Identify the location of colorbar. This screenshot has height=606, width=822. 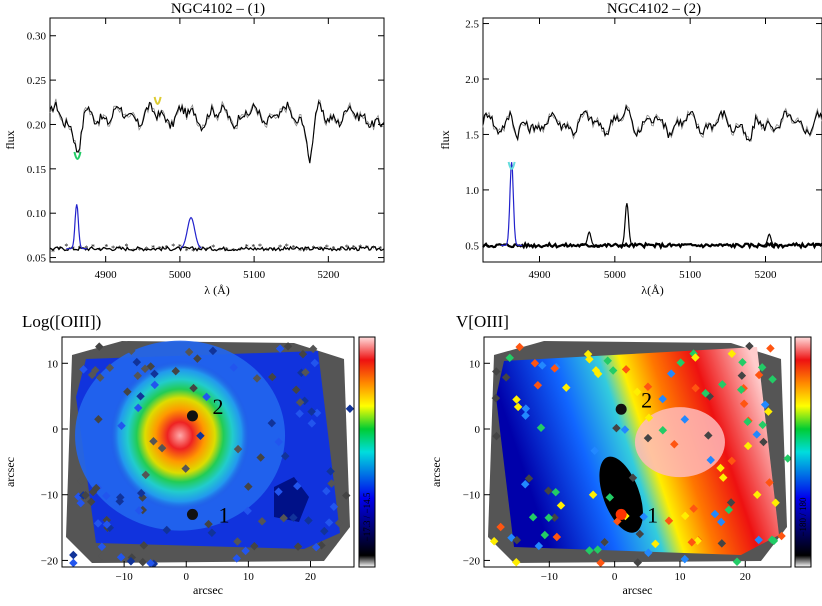
(803, 452).